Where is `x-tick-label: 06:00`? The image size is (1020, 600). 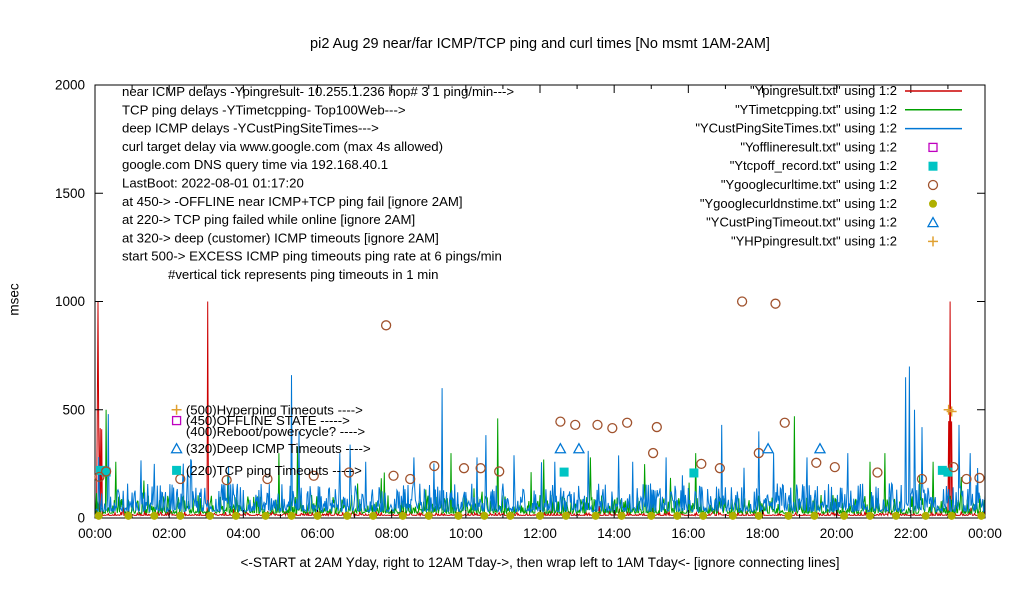
x-tick-label: 06:00 is located at coordinates (318, 533).